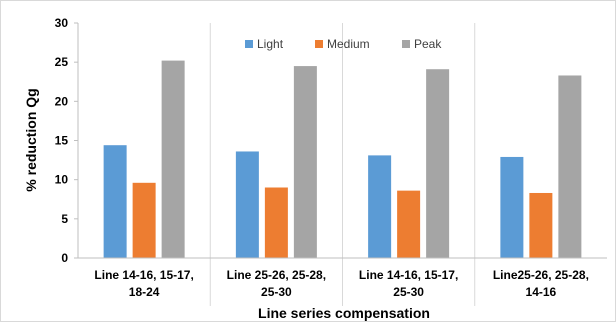 This screenshot has height=327, width=616. Describe the element at coordinates (541, 275) in the screenshot. I see `x-category-label: Line25-26, 25-28,` at that location.